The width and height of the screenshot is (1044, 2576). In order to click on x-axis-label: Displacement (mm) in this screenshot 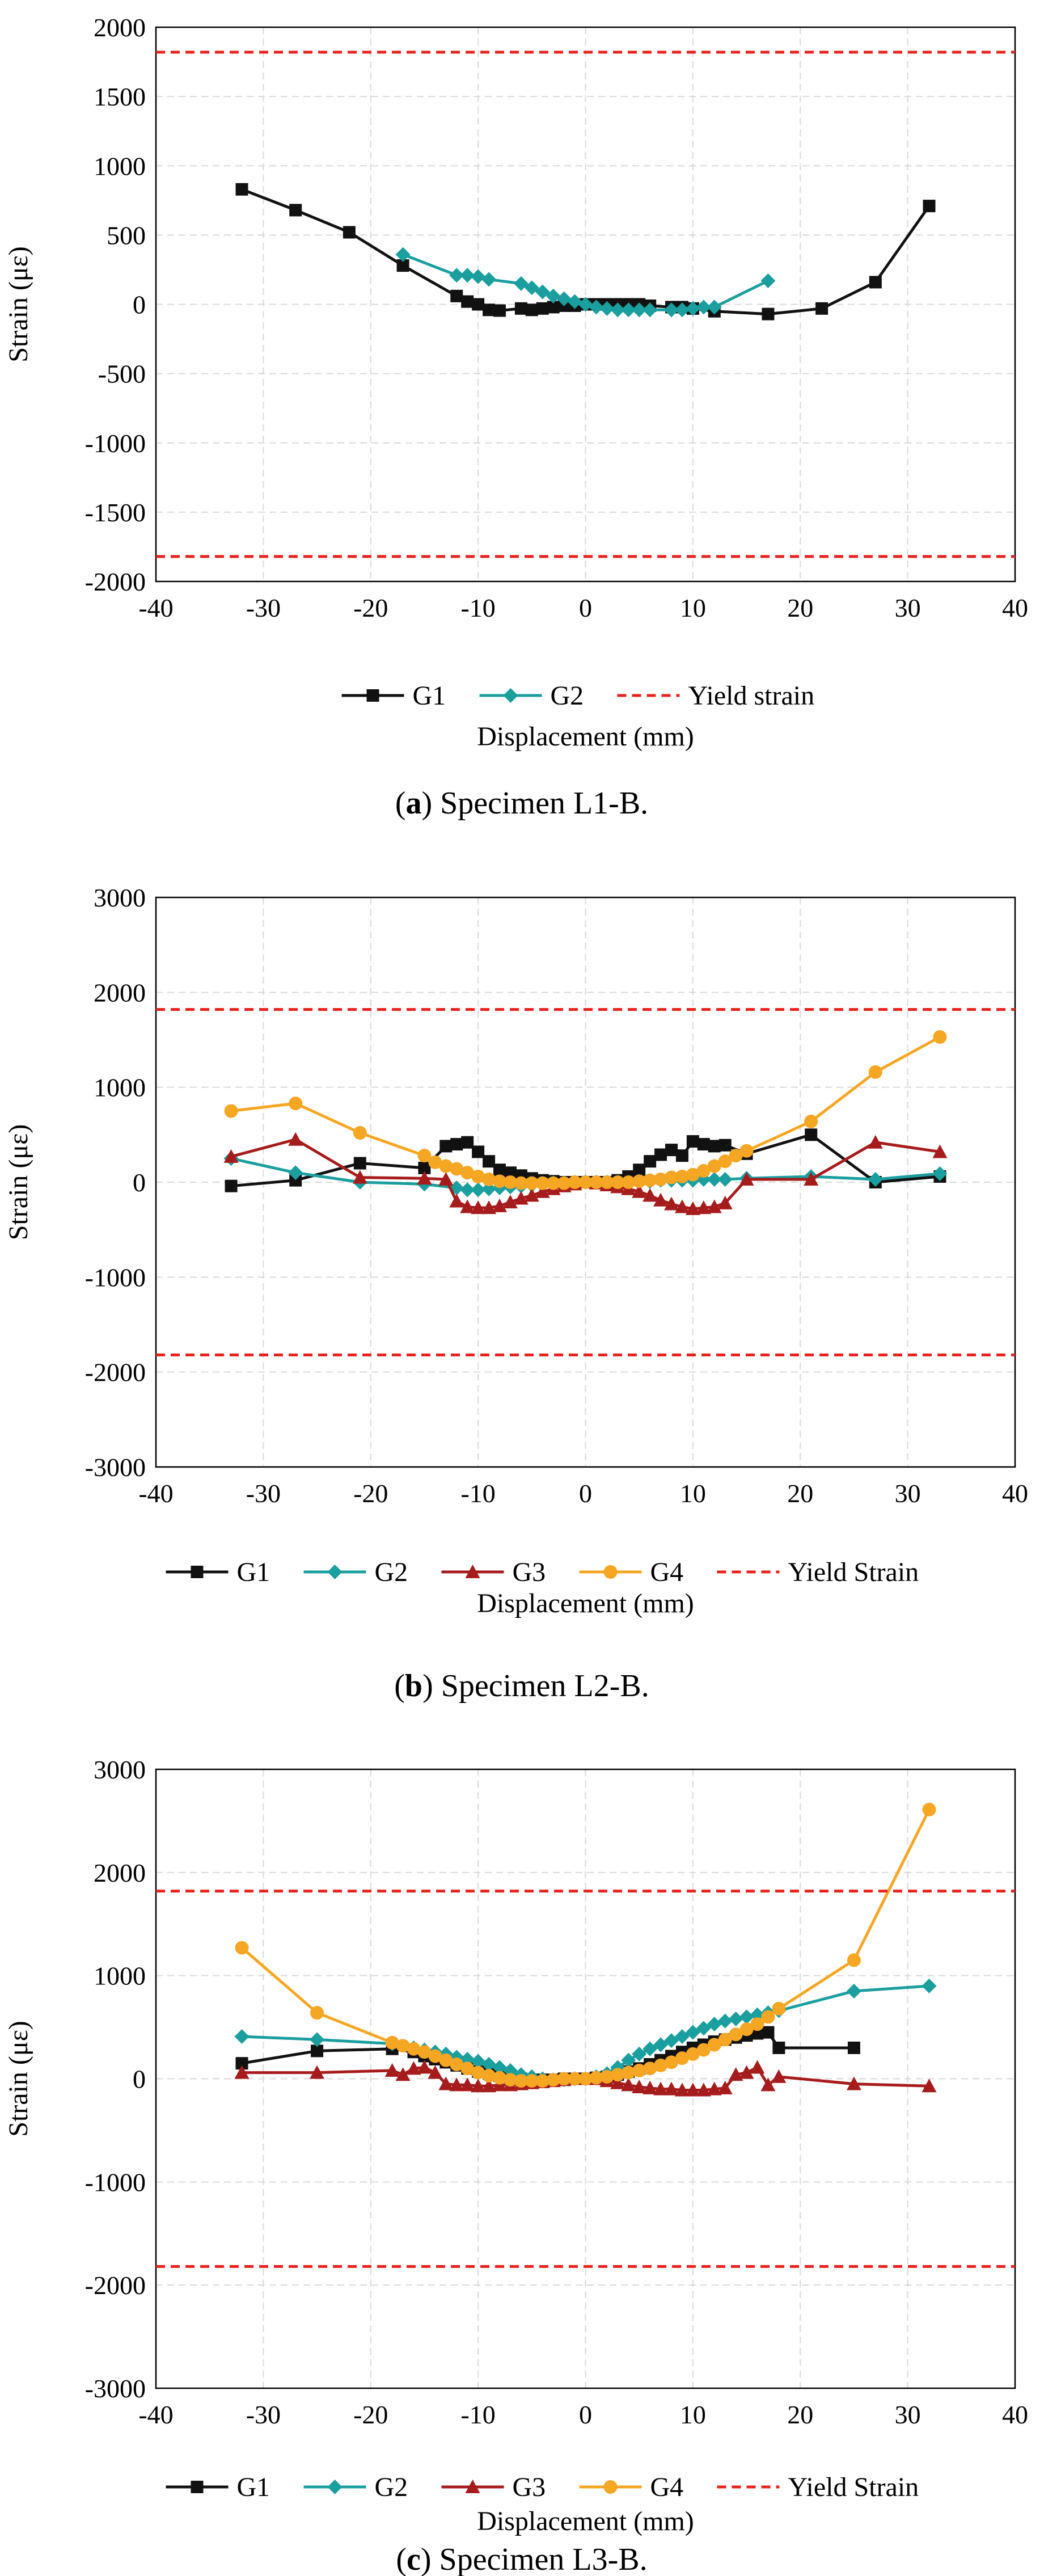, I will do `click(585, 1603)`.